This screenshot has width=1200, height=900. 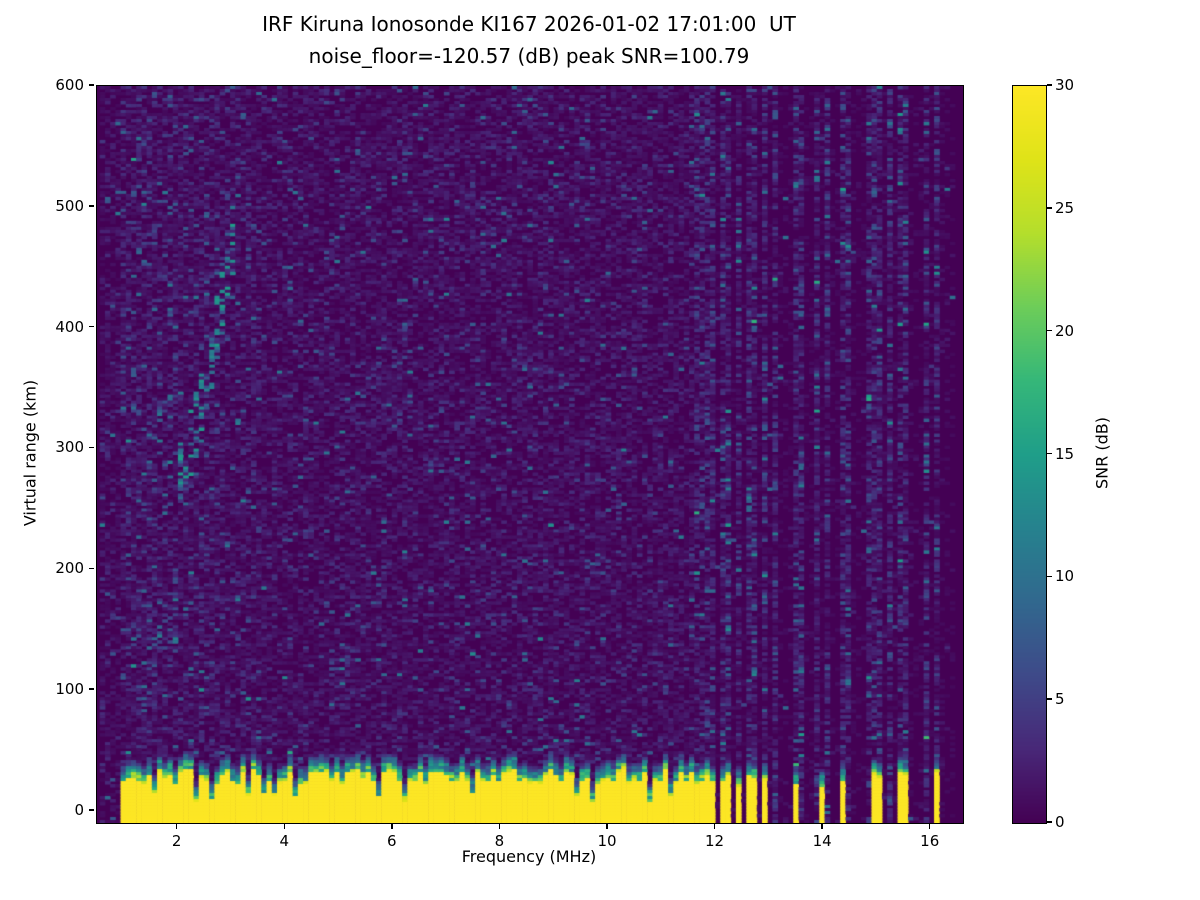 I want to click on colorbar-label: SNR (dB), so click(x=1102, y=453).